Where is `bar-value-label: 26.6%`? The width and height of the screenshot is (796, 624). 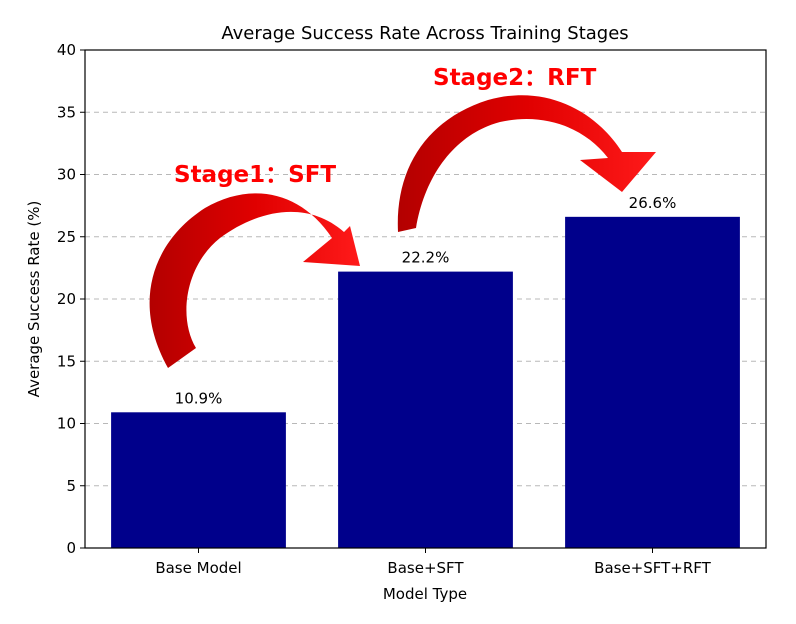 bar-value-label: 26.6% is located at coordinates (653, 203).